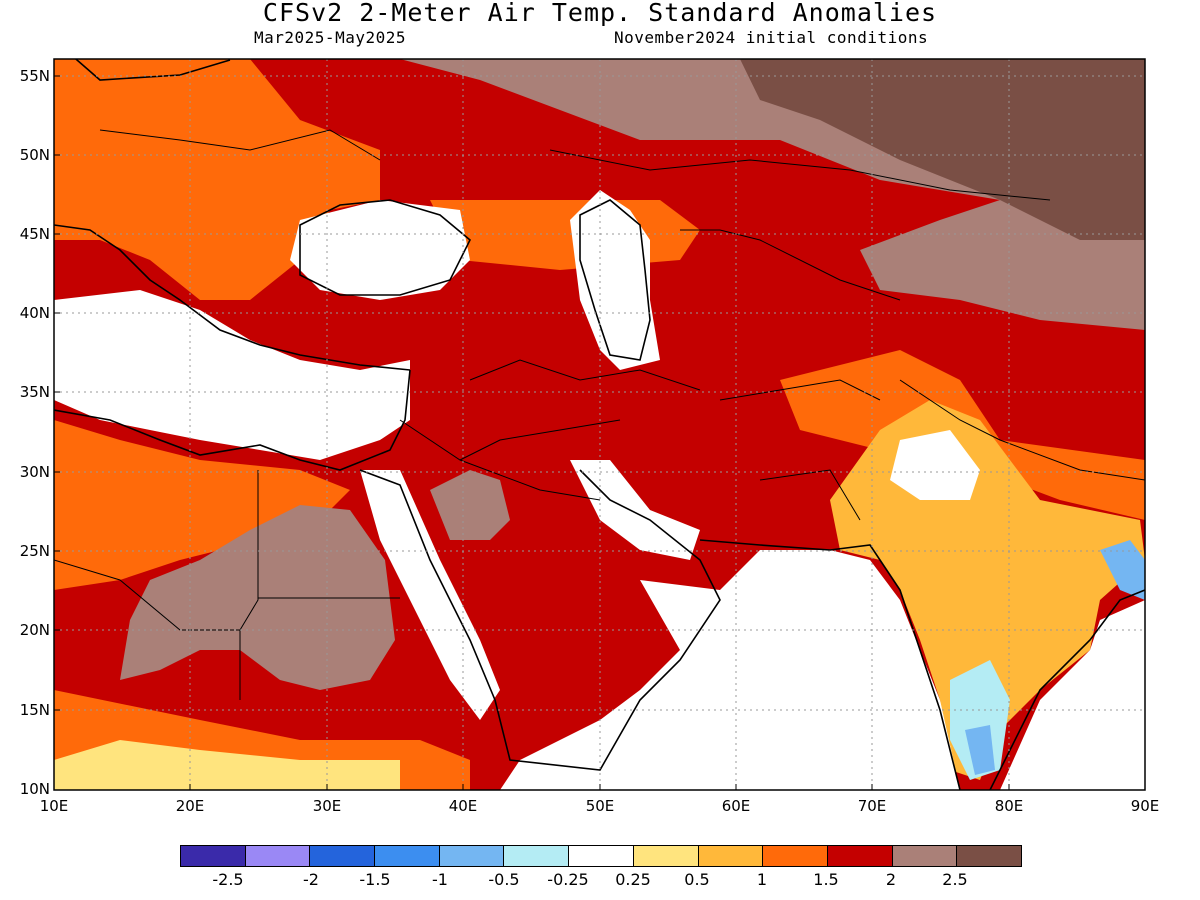 Image resolution: width=1200 pixels, height=900 pixels. I want to click on lon-label: 60E, so click(736, 806).